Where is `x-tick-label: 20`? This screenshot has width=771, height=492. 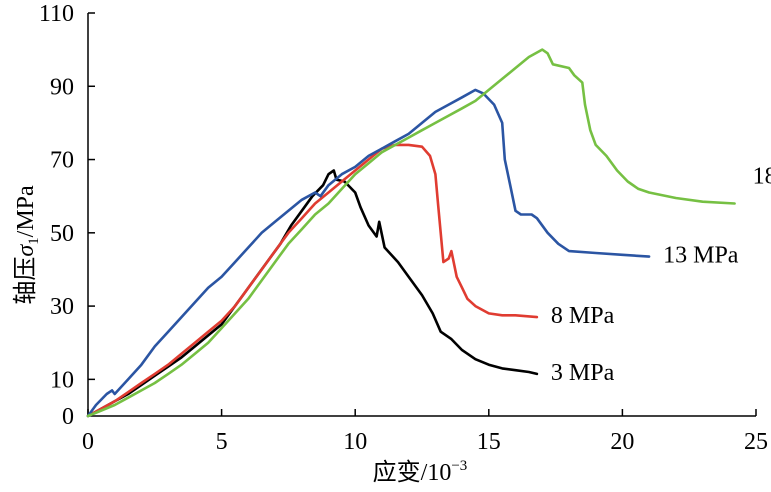 x-tick-label: 20 is located at coordinates (622, 442).